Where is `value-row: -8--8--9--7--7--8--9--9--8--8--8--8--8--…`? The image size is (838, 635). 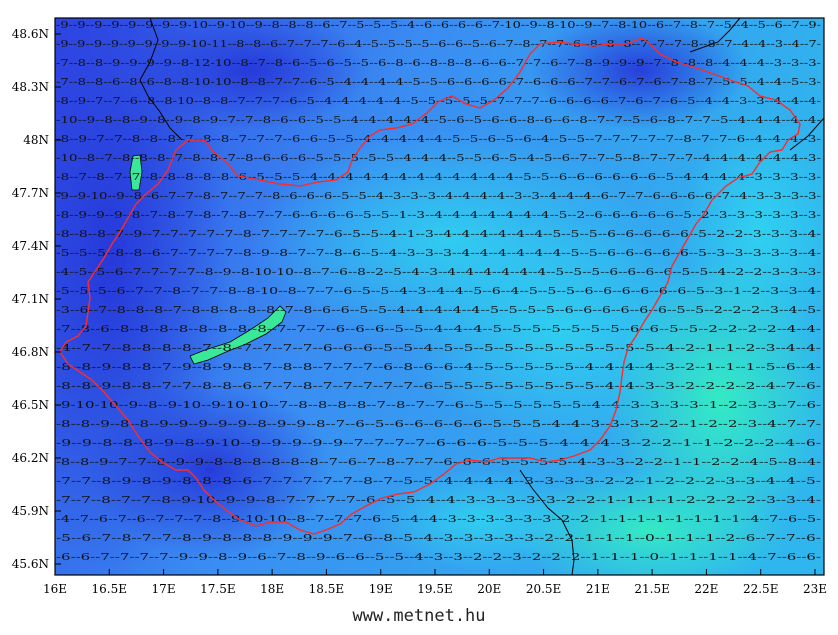 value-row: -8--8--9--7--7--8--9--9--8--8--8--8--8--… is located at coordinates (438, 463).